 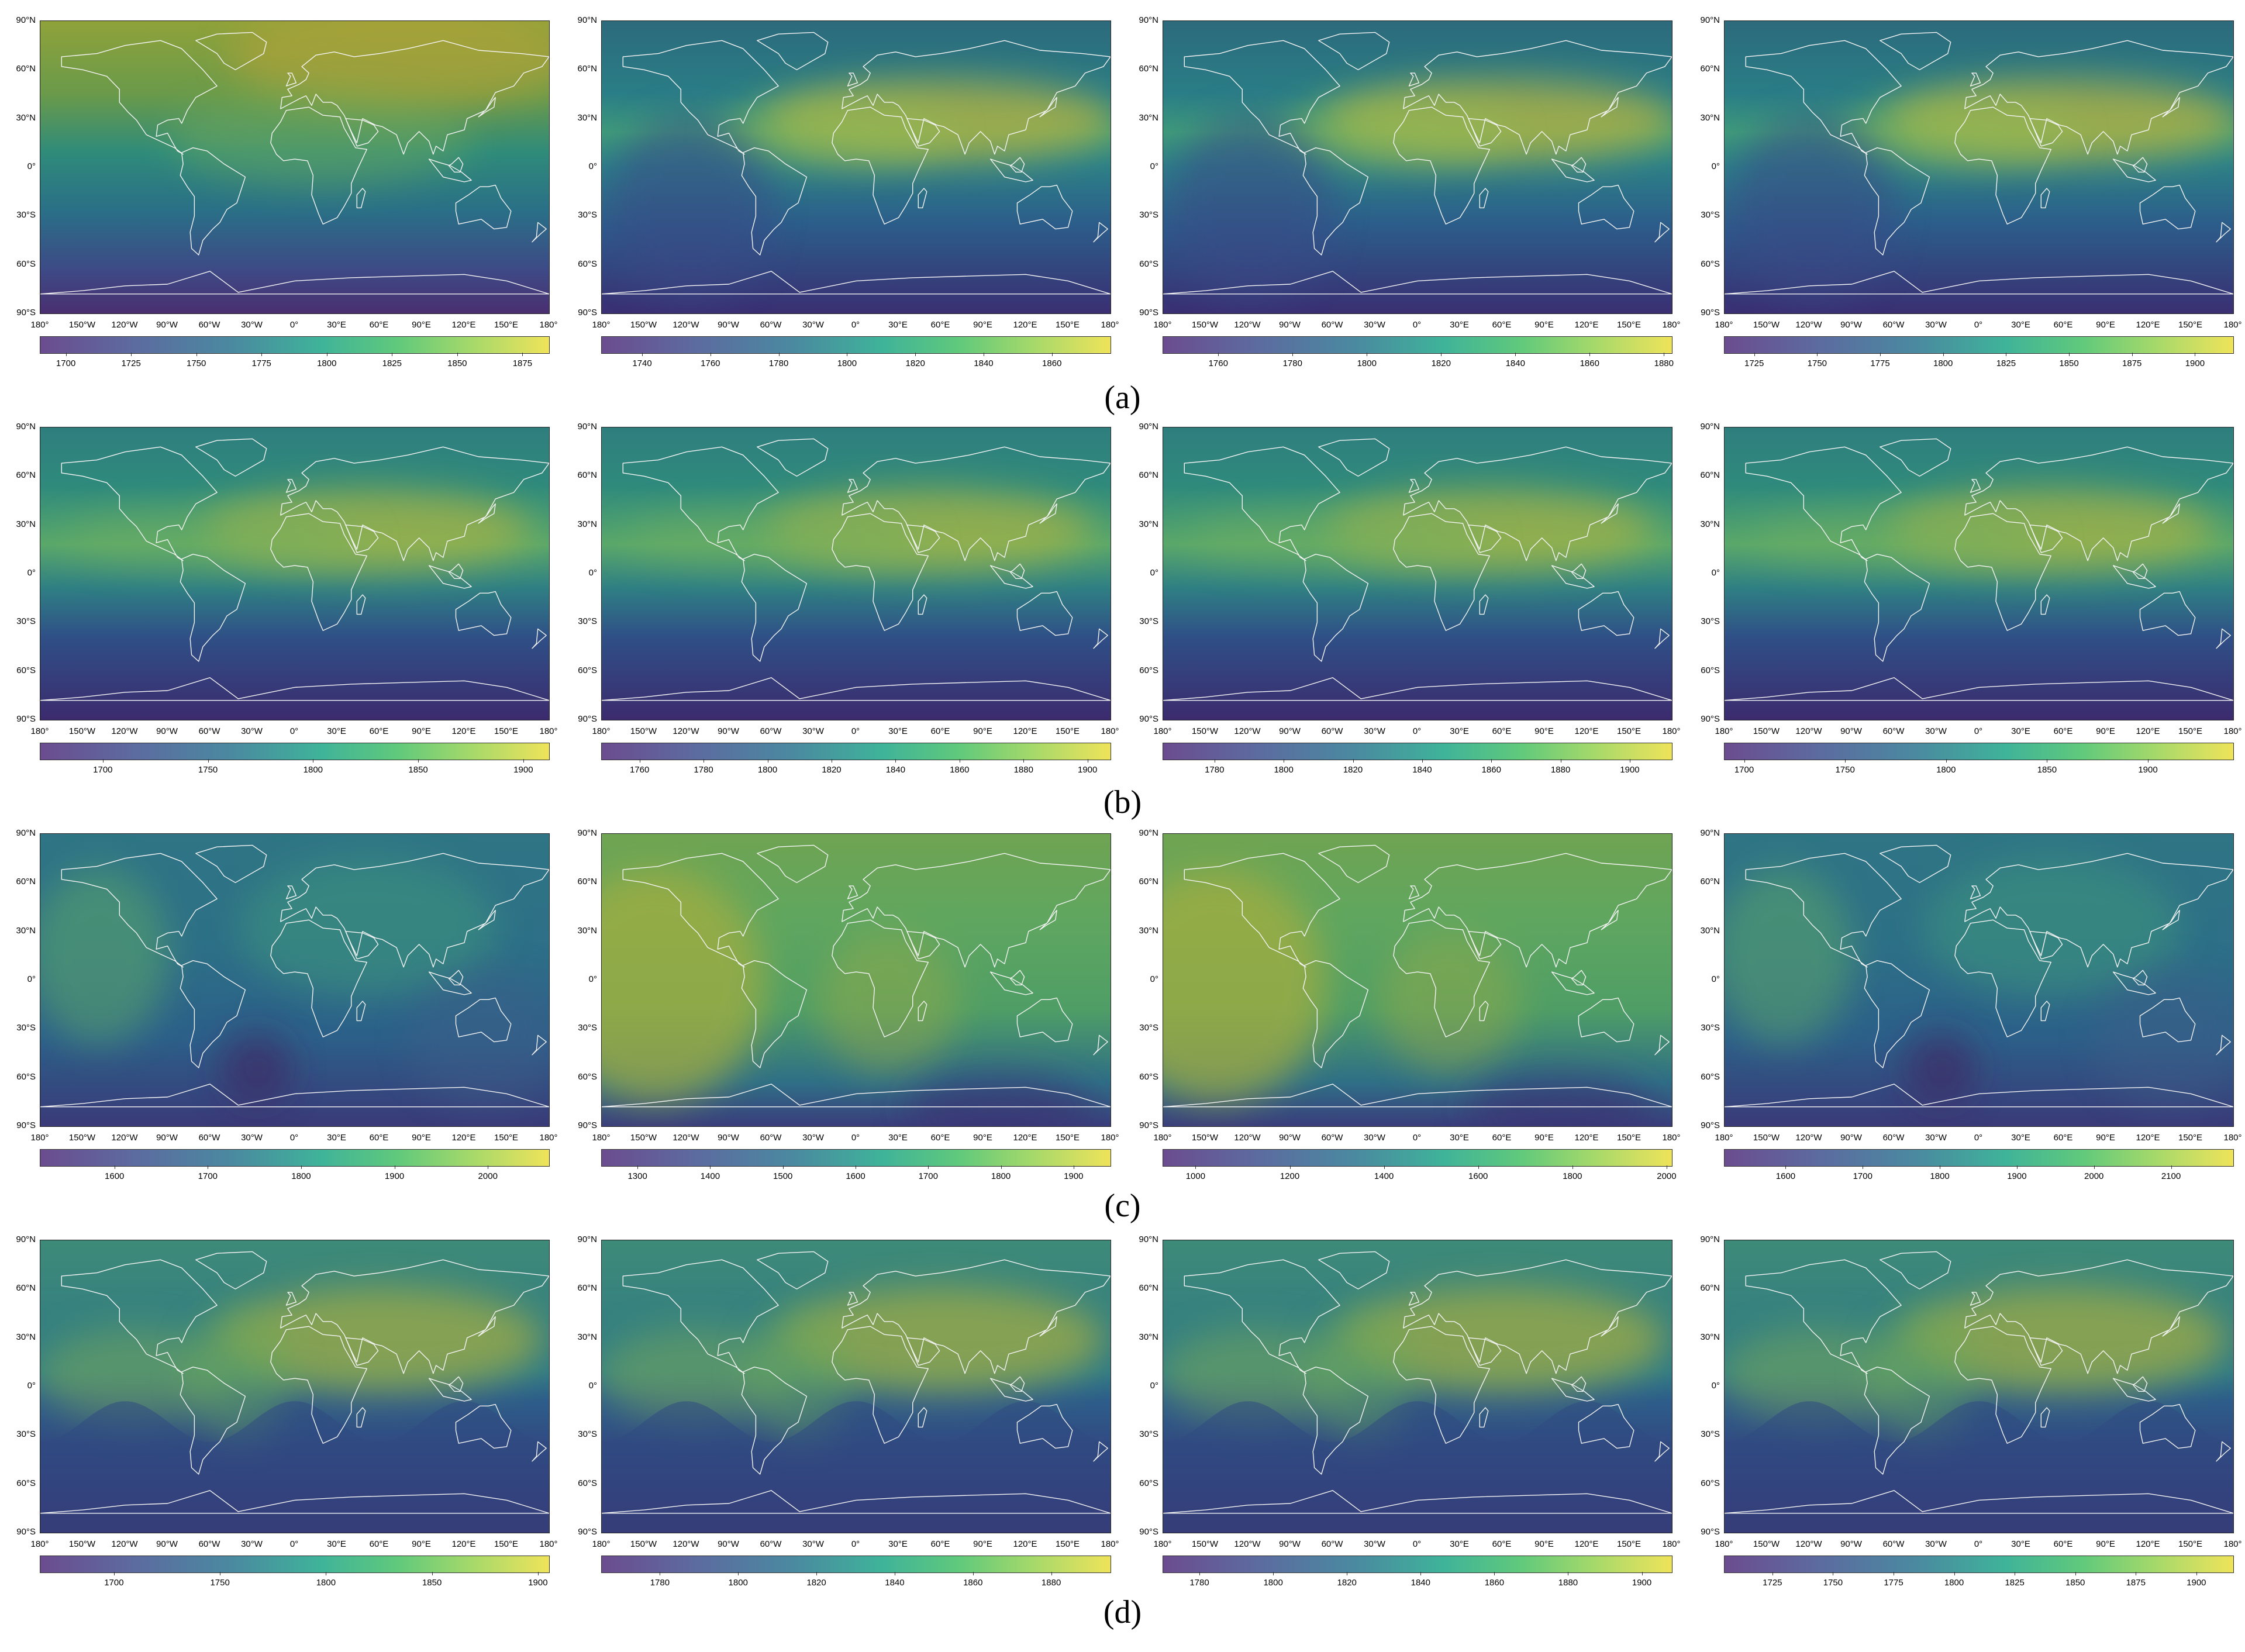 What do you see at coordinates (418, 770) in the screenshot?
I see `colorbar-tick-label: 1850` at bounding box center [418, 770].